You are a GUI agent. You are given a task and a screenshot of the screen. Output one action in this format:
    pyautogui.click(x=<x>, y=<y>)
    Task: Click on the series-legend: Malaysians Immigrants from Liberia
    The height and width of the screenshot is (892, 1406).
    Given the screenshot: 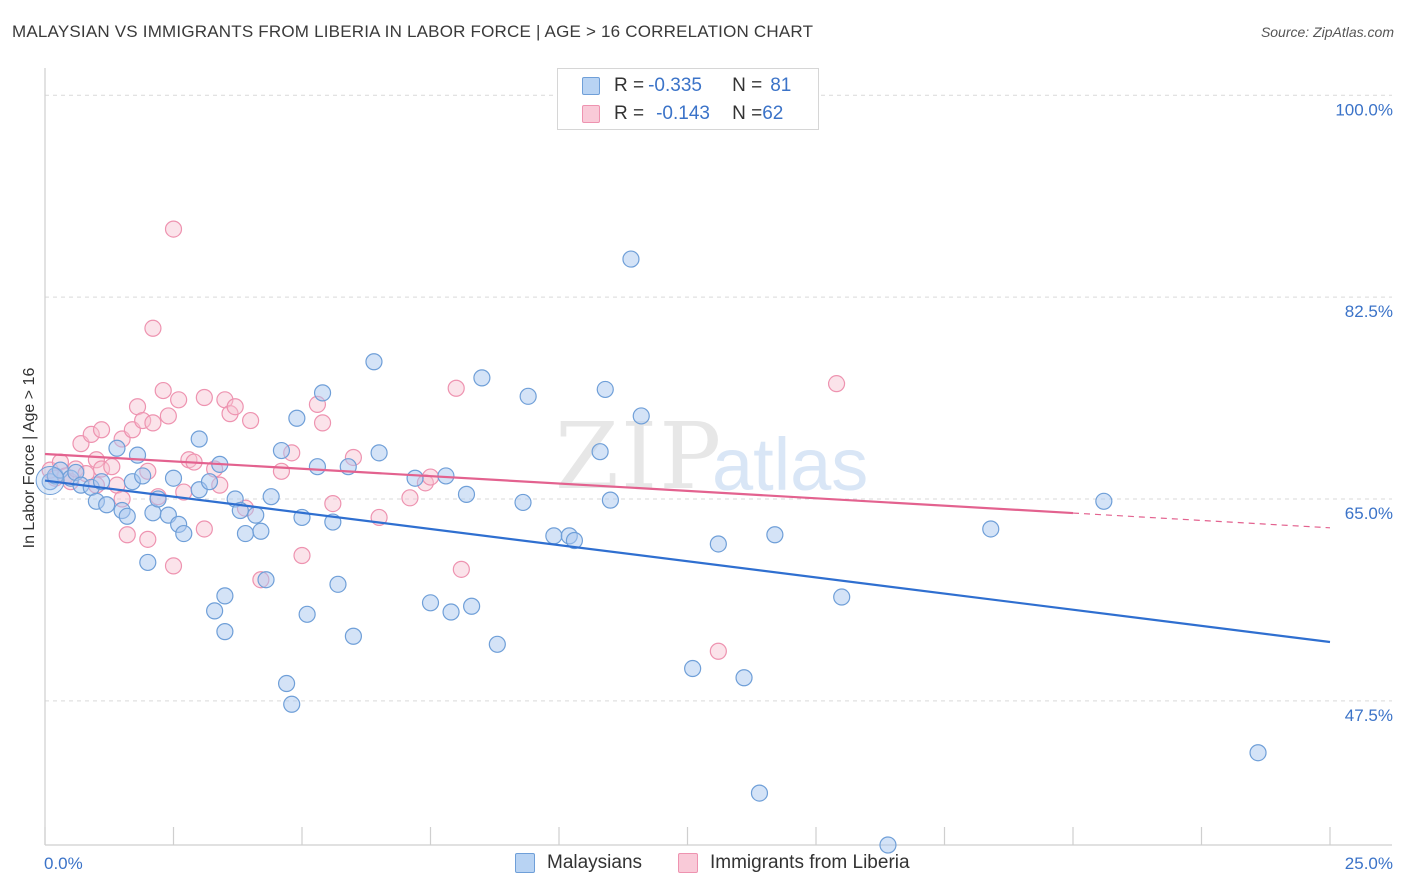 What is the action you would take?
    pyautogui.click(x=703, y=865)
    